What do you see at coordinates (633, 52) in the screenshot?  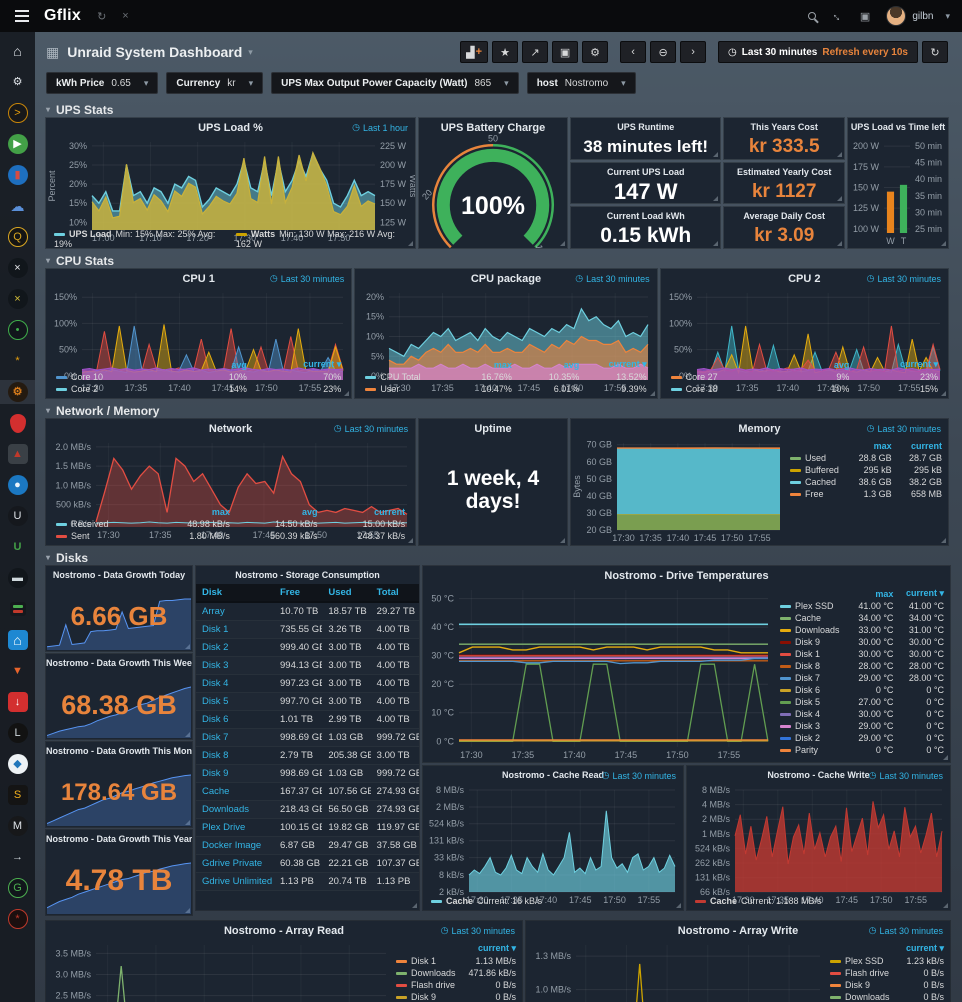 I see `time-back-button: ‹` at bounding box center [633, 52].